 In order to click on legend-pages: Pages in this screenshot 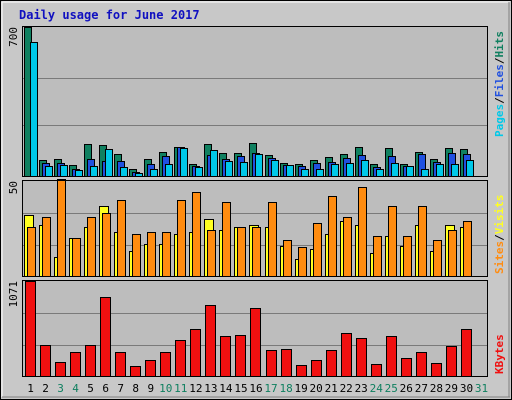, I will do `click(499, 120)`.